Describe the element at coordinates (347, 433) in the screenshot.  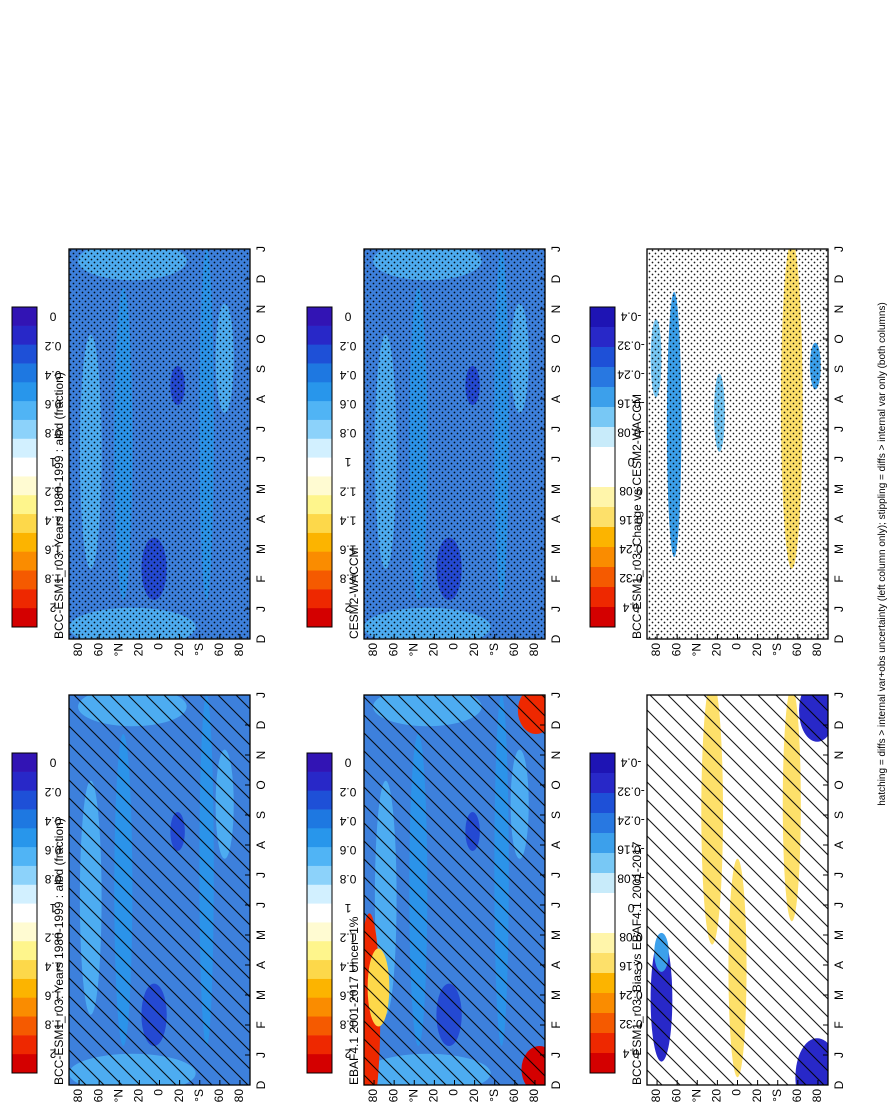
I see `colorbar-tick-label: 0.8` at that location.